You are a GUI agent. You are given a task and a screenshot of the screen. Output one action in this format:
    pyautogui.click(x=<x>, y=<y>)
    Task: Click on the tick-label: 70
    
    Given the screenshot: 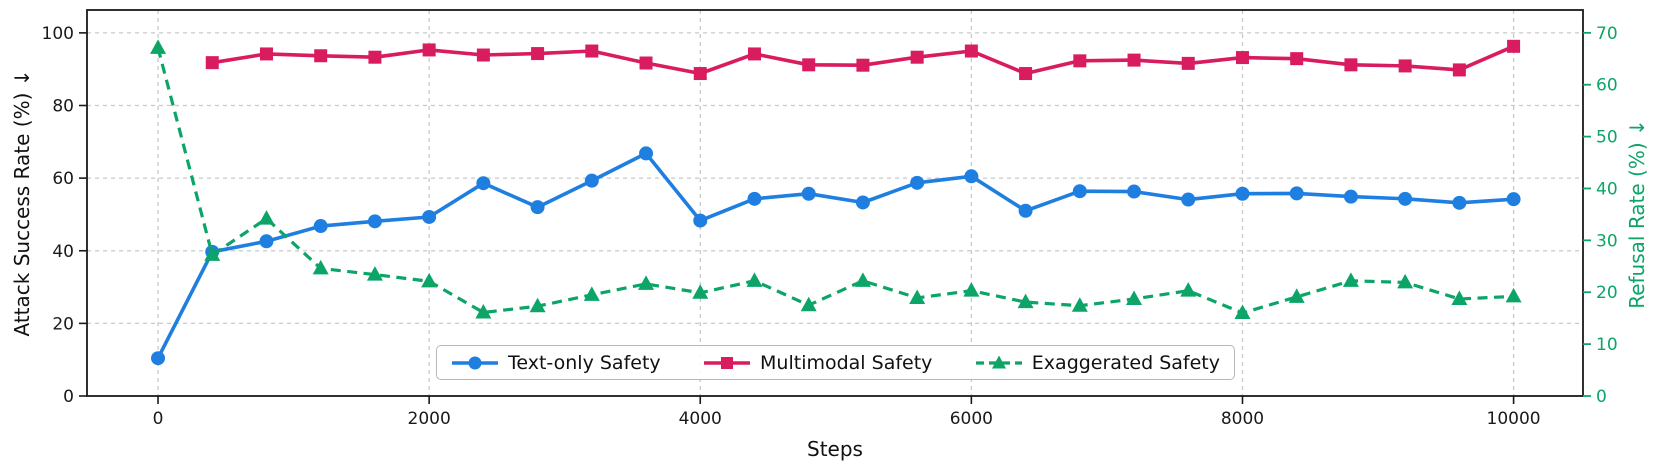 What is the action you would take?
    pyautogui.click(x=1607, y=34)
    